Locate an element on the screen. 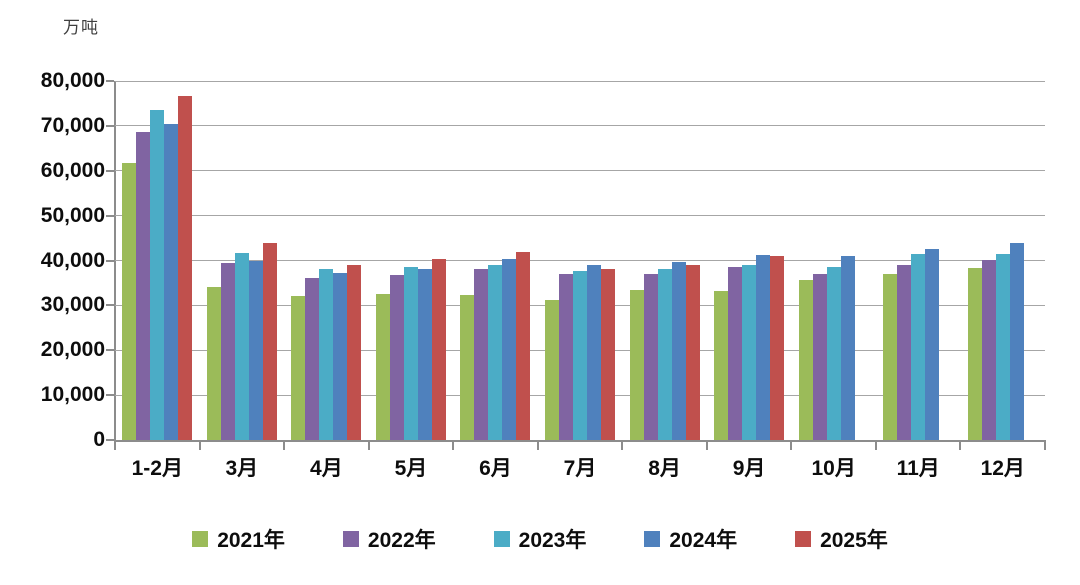 The height and width of the screenshot is (585, 1080). x-tick-label: 11月 is located at coordinates (918, 468).